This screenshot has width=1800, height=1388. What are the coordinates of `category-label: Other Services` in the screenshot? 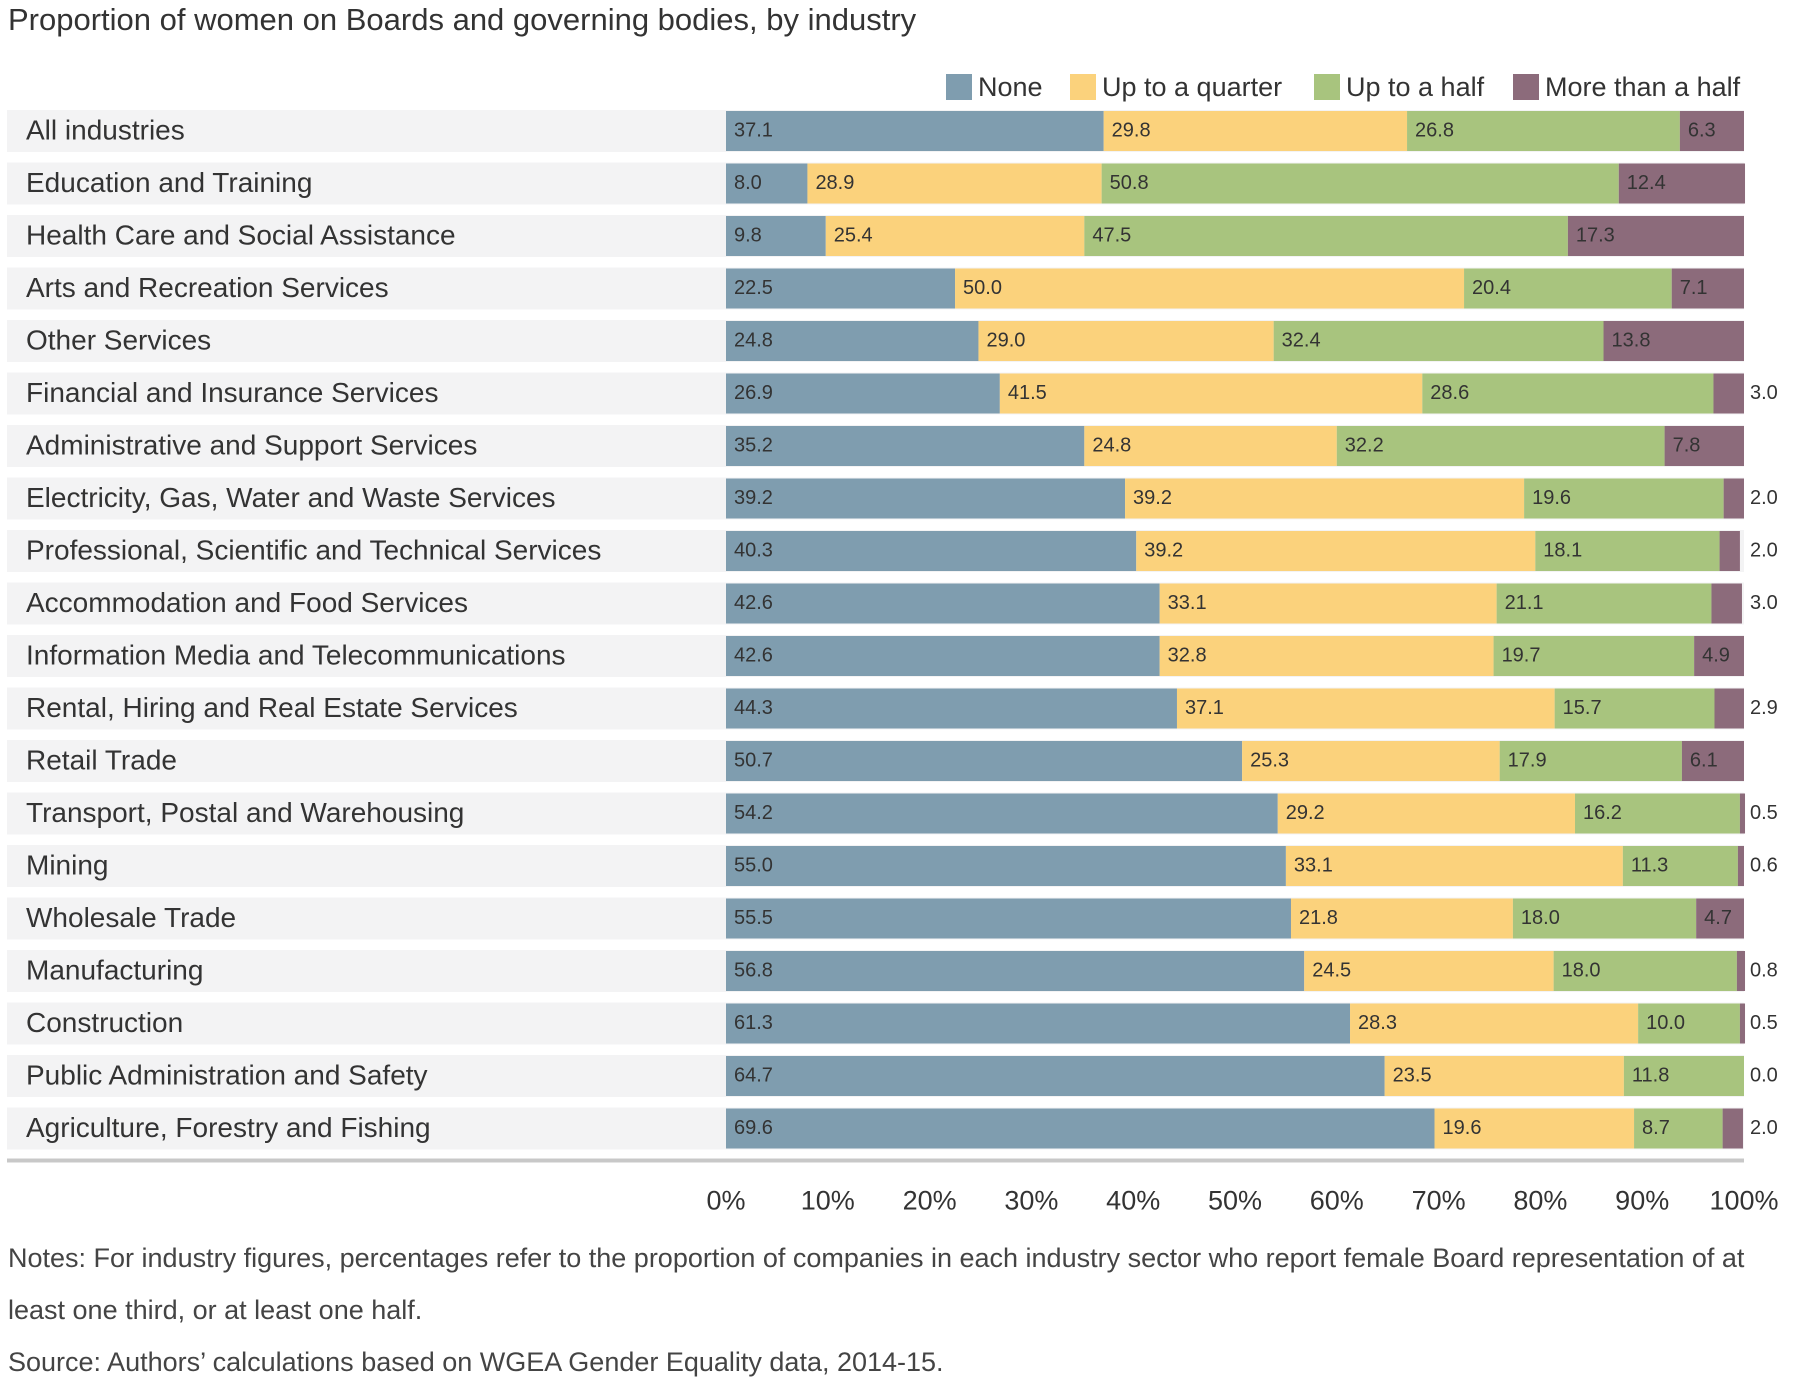 It's located at (118, 339).